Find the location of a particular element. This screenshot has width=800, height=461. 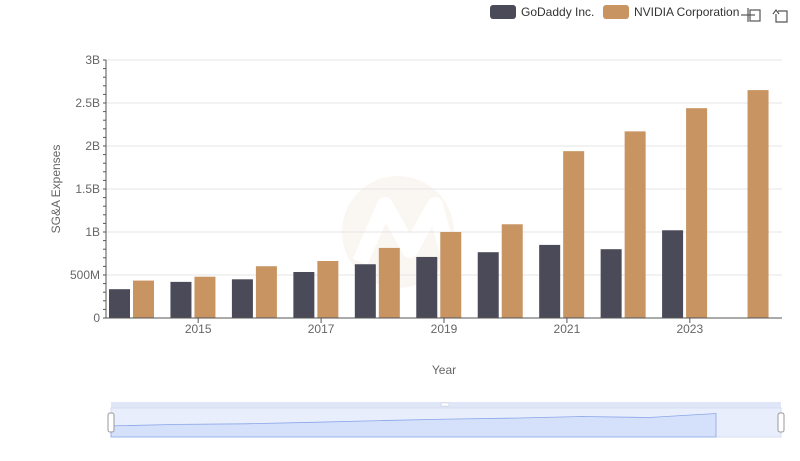

crosshair-icon is located at coordinates (751, 15).